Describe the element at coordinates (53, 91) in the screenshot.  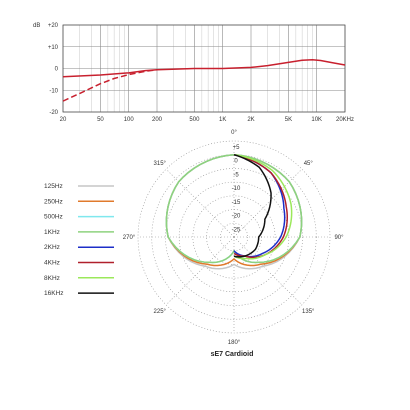
I see `y-tick-label: -10` at that location.